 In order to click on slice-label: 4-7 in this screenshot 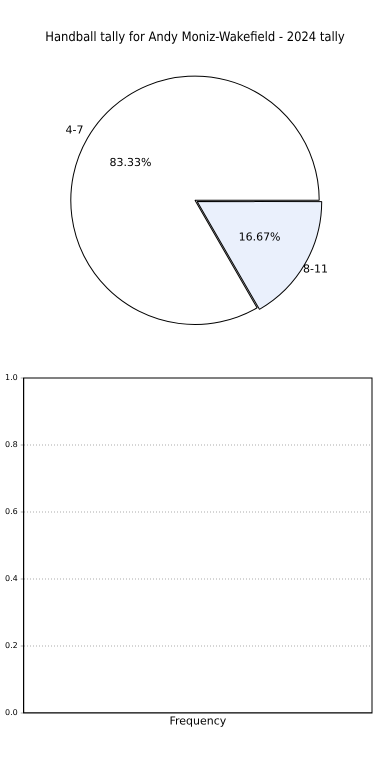, I will do `click(75, 130)`.